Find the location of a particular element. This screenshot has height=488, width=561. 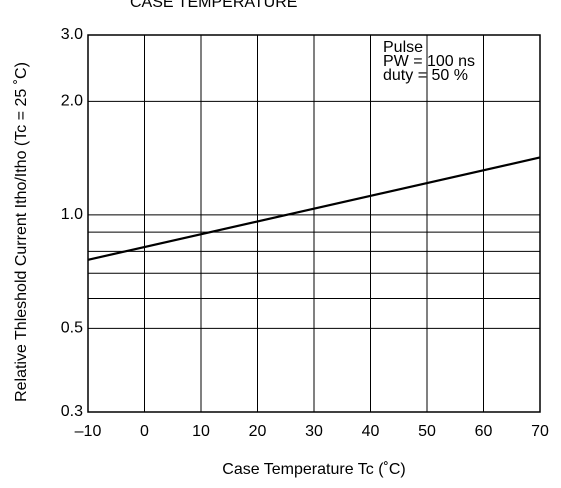

x-tick-label: 10 is located at coordinates (201, 431).